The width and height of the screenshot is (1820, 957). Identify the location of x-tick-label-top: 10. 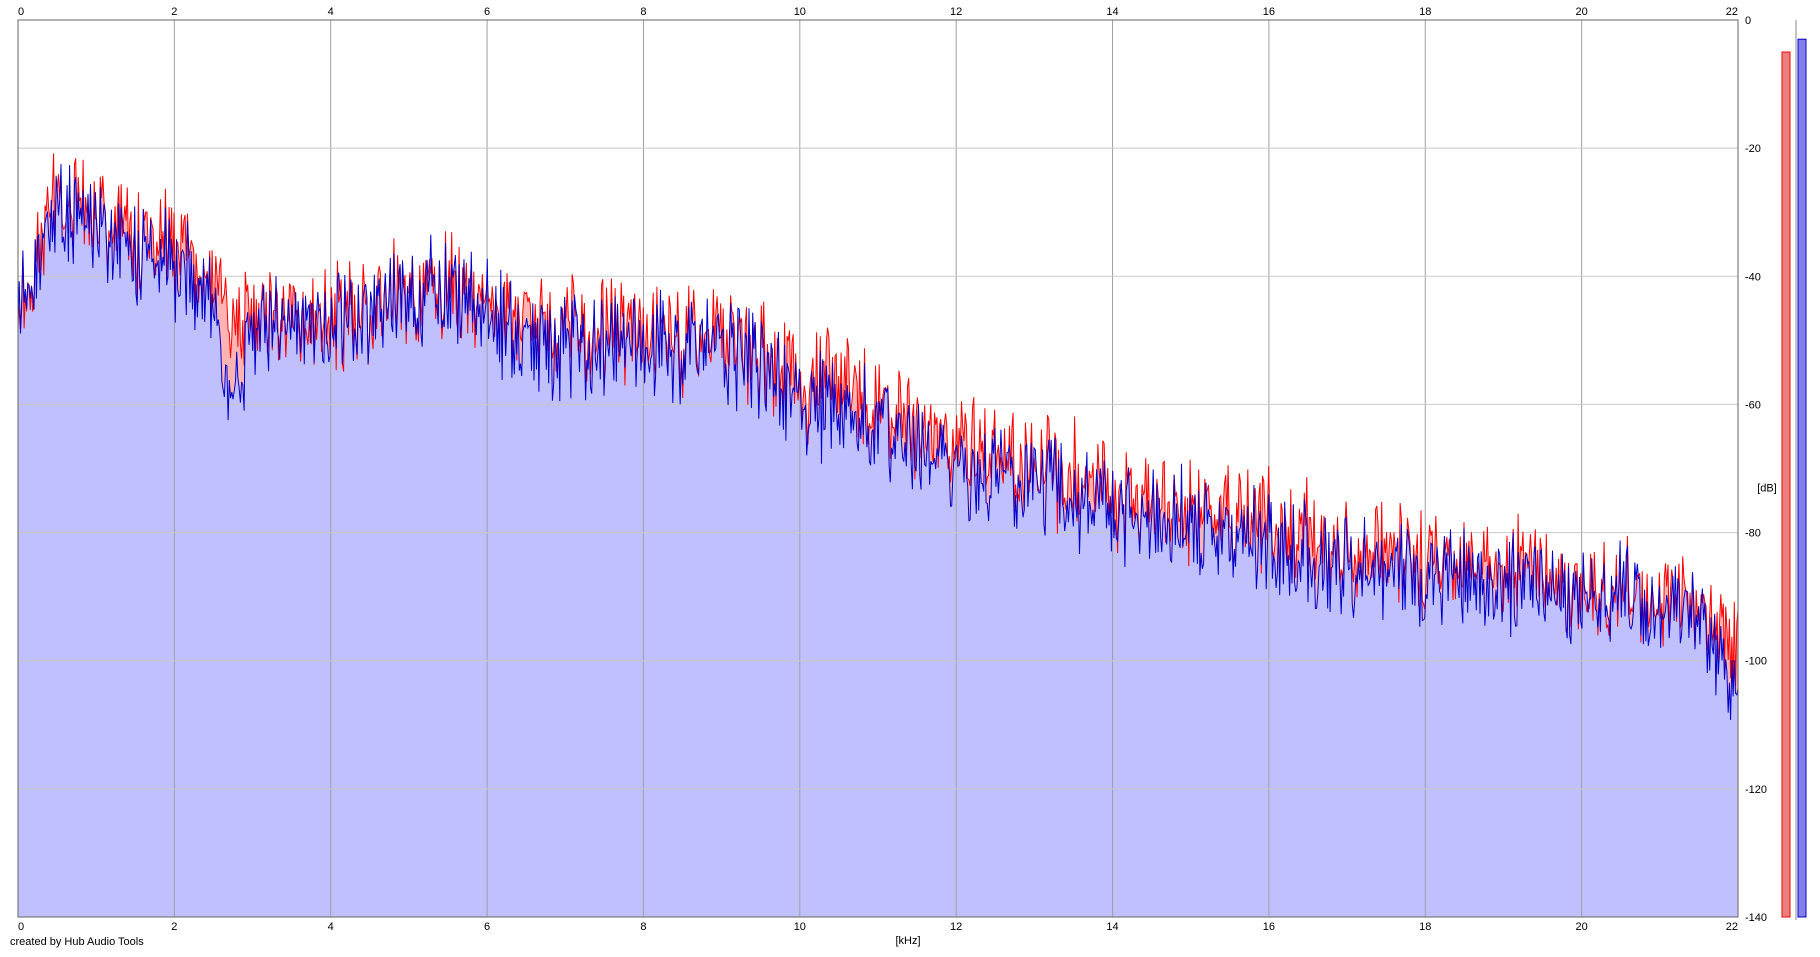
(800, 12).